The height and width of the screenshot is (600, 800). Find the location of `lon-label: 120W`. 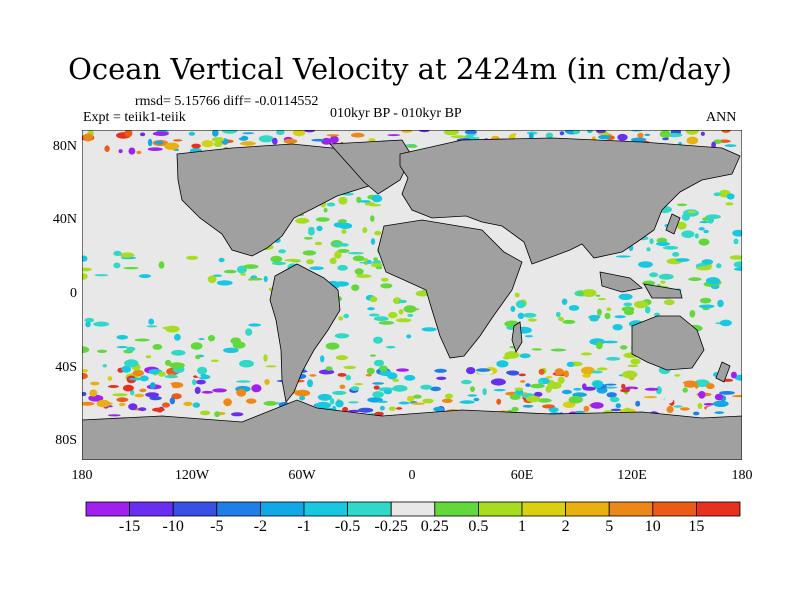

lon-label: 120W is located at coordinates (192, 475).